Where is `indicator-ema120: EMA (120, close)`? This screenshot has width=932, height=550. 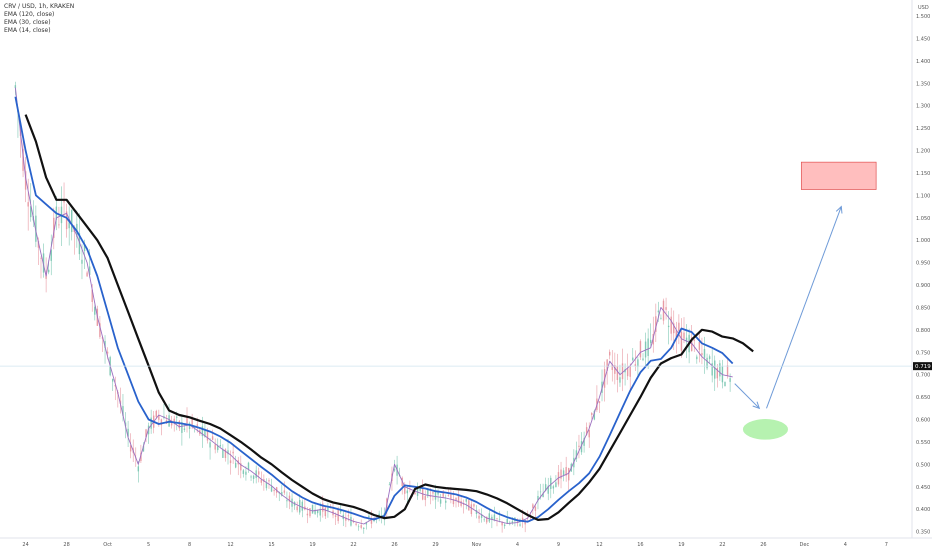 indicator-ema120: EMA (120, close) is located at coordinates (29, 14).